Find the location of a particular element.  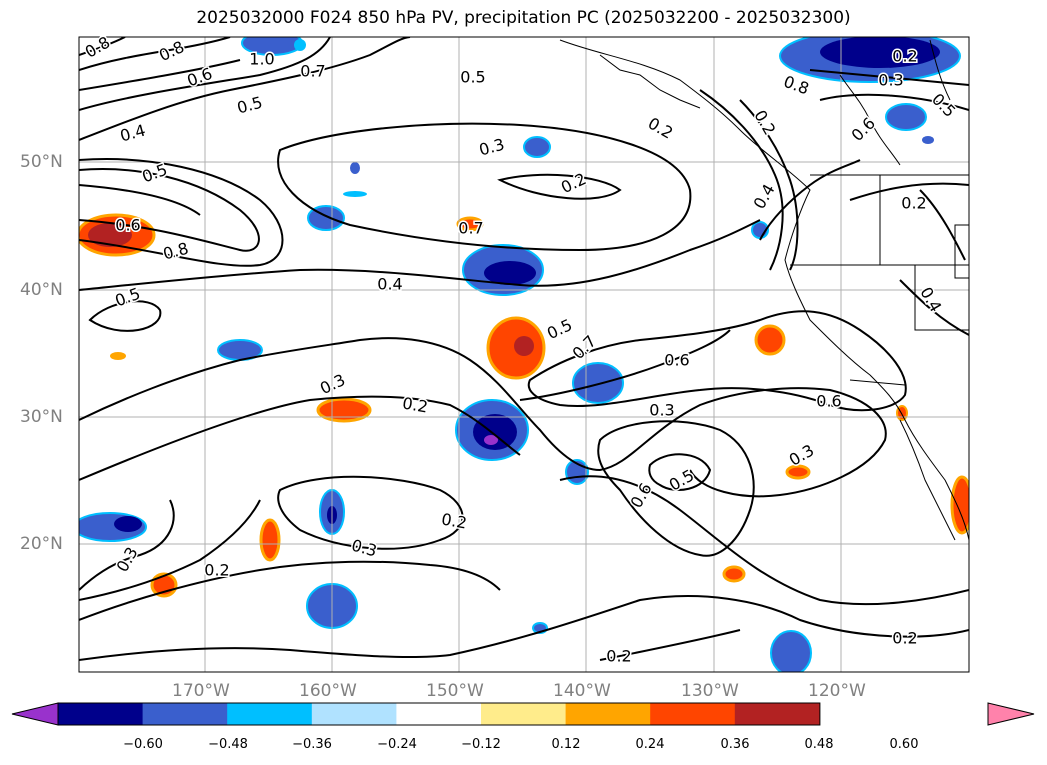

lat-label: 50°N is located at coordinates (41, 162).